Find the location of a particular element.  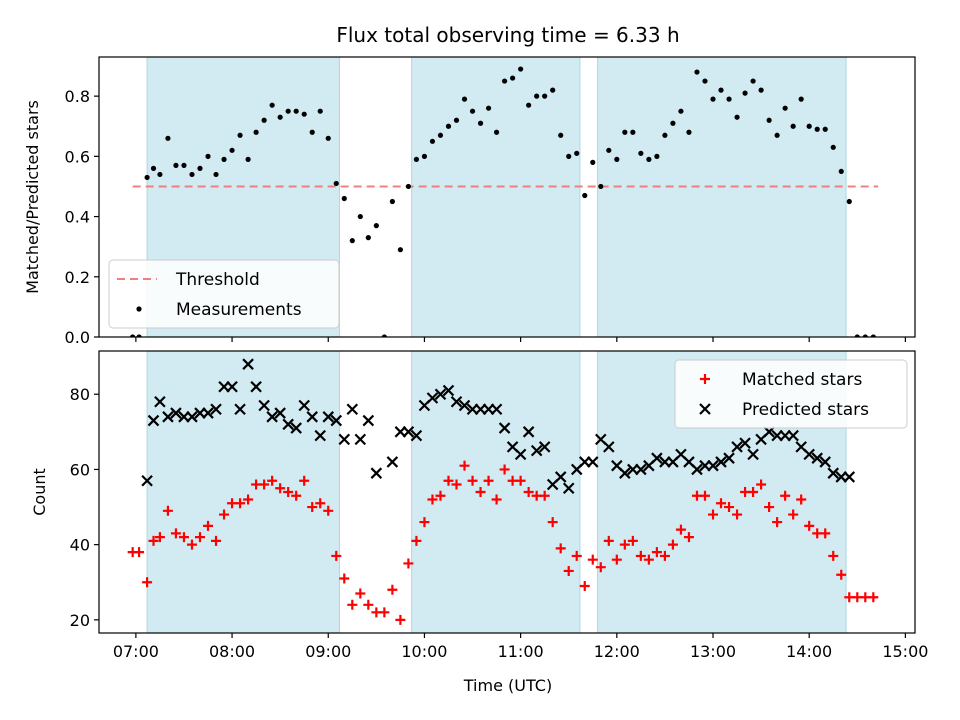

y-tick-label: 0.6 is located at coordinates (77, 156).